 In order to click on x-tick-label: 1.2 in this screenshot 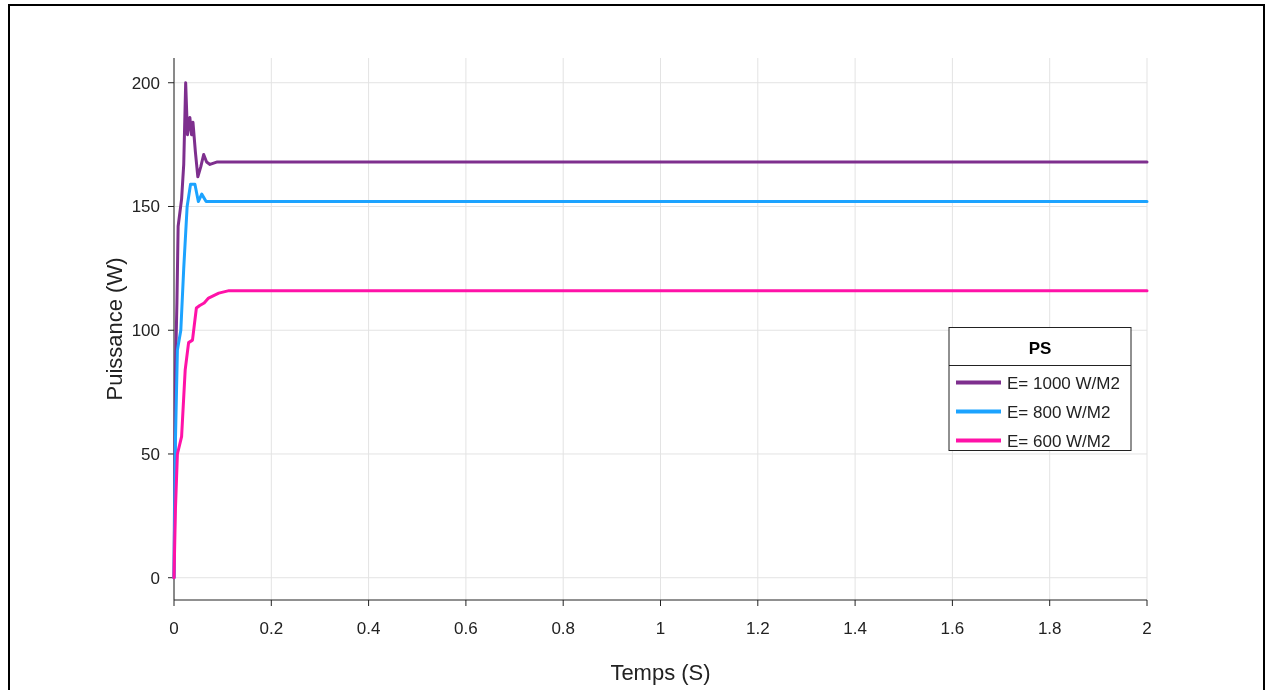, I will do `click(757, 628)`.